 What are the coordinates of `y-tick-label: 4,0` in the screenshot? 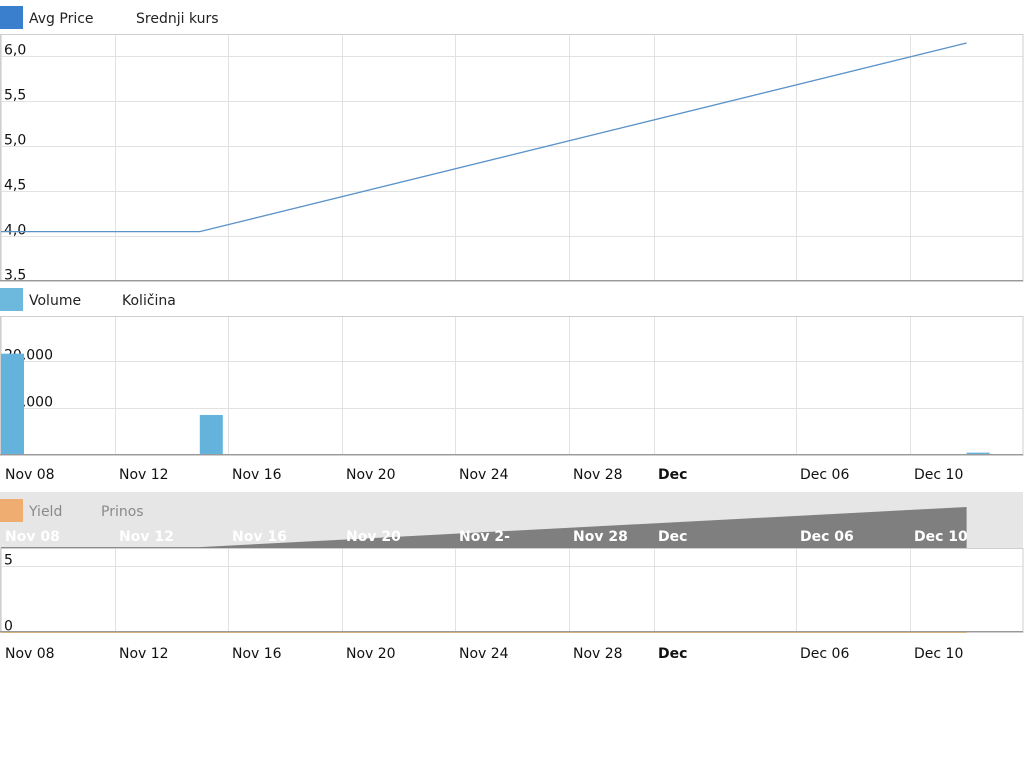 It's located at (15, 231).